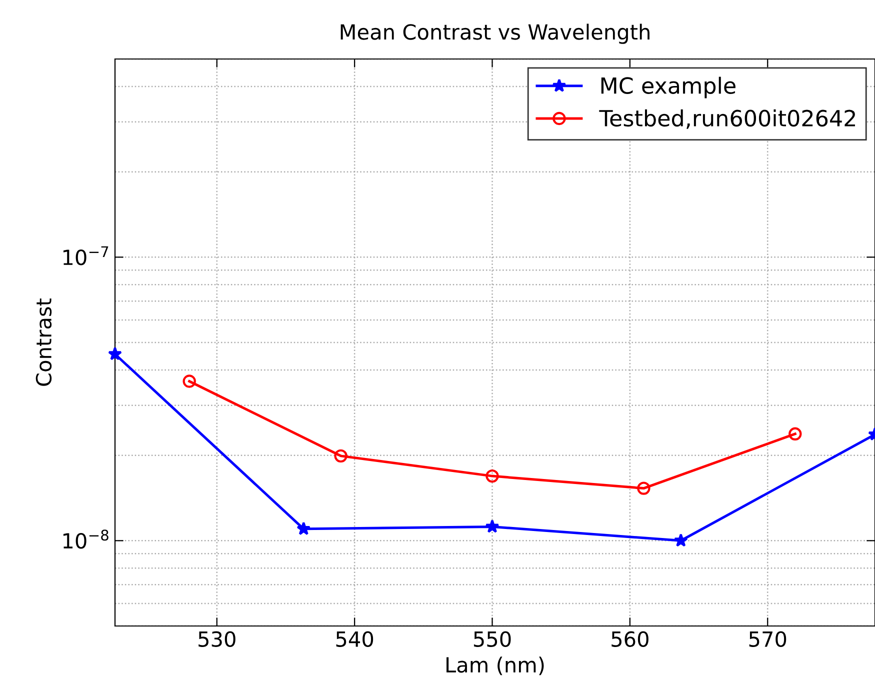 Image resolution: width=875 pixels, height=697 pixels. I want to click on y-tick-label: 10$^{−8}$, so click(85, 539).